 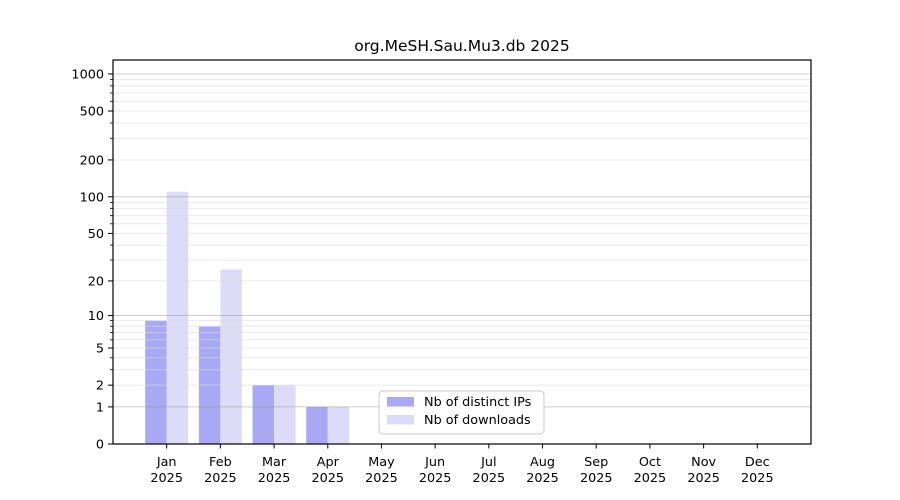 I want to click on x-tick-label-month: Mar, so click(x=274, y=462).